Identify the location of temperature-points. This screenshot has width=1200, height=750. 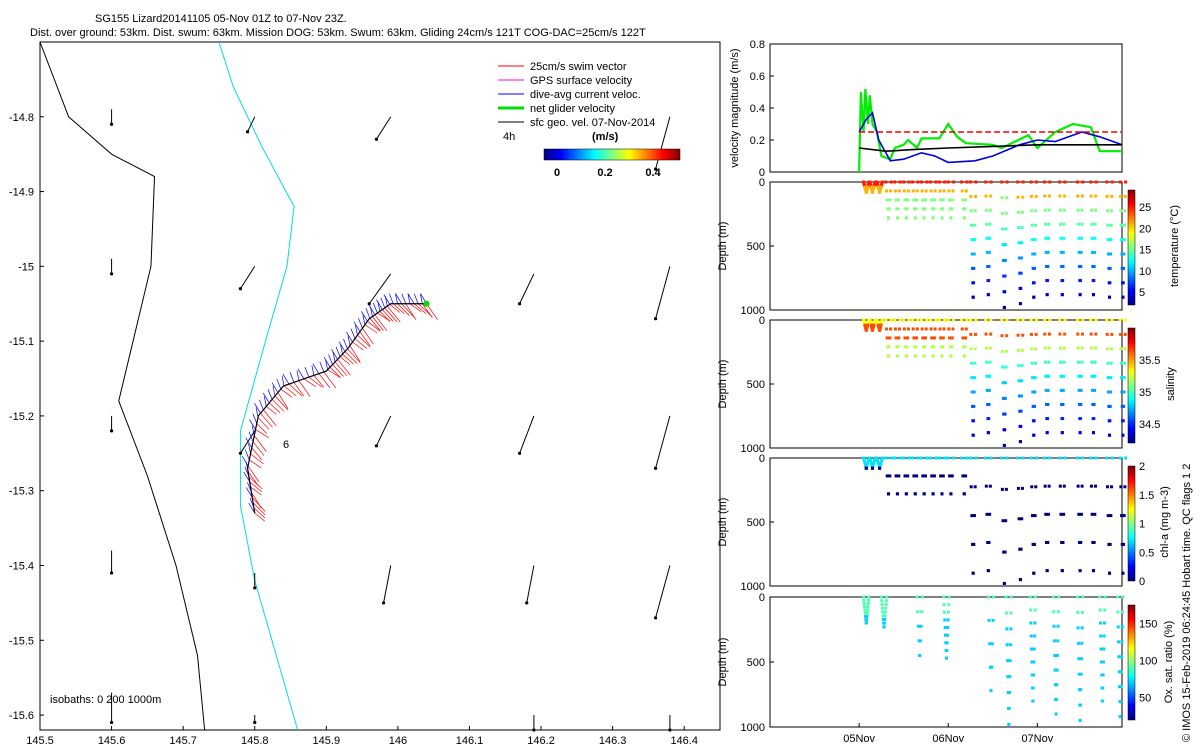
(995, 244).